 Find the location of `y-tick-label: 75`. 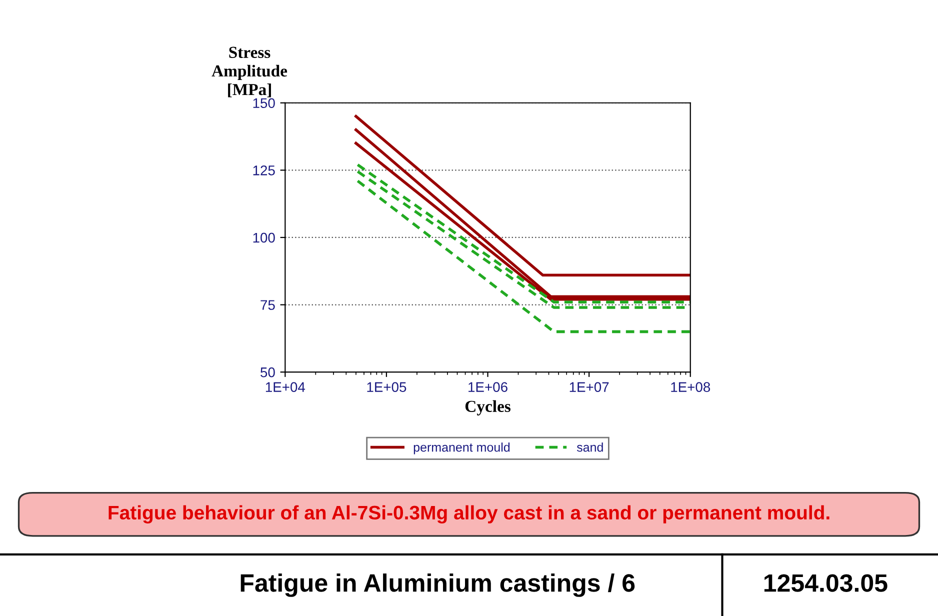

y-tick-label: 75 is located at coordinates (267, 305).